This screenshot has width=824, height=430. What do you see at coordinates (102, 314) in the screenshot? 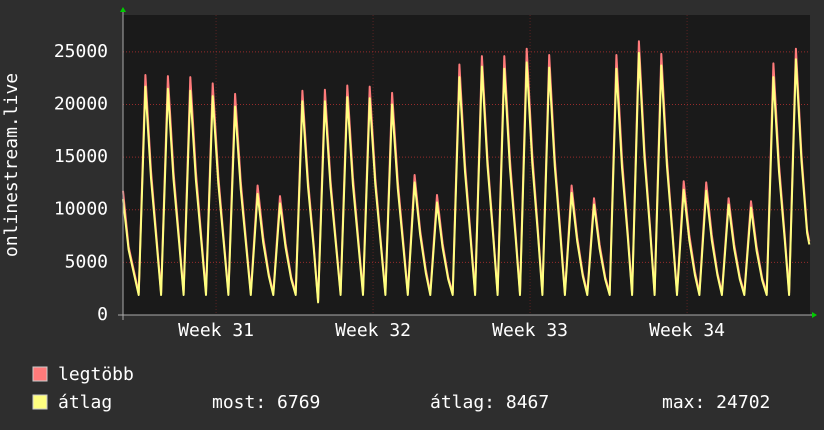
I see `y-tick-label: 0` at bounding box center [102, 314].